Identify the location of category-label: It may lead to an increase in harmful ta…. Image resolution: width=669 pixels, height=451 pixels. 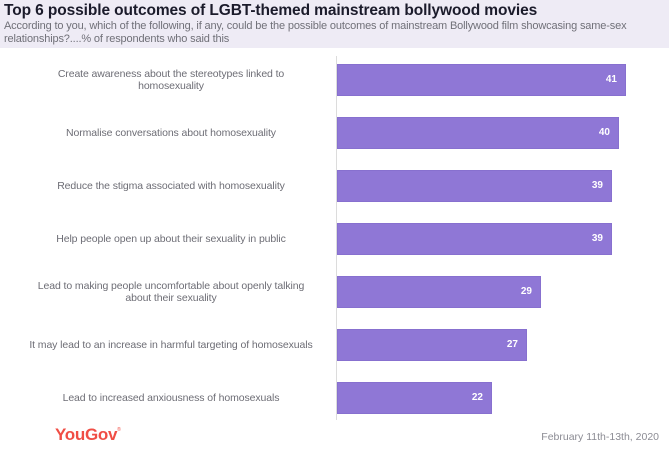
(171, 344).